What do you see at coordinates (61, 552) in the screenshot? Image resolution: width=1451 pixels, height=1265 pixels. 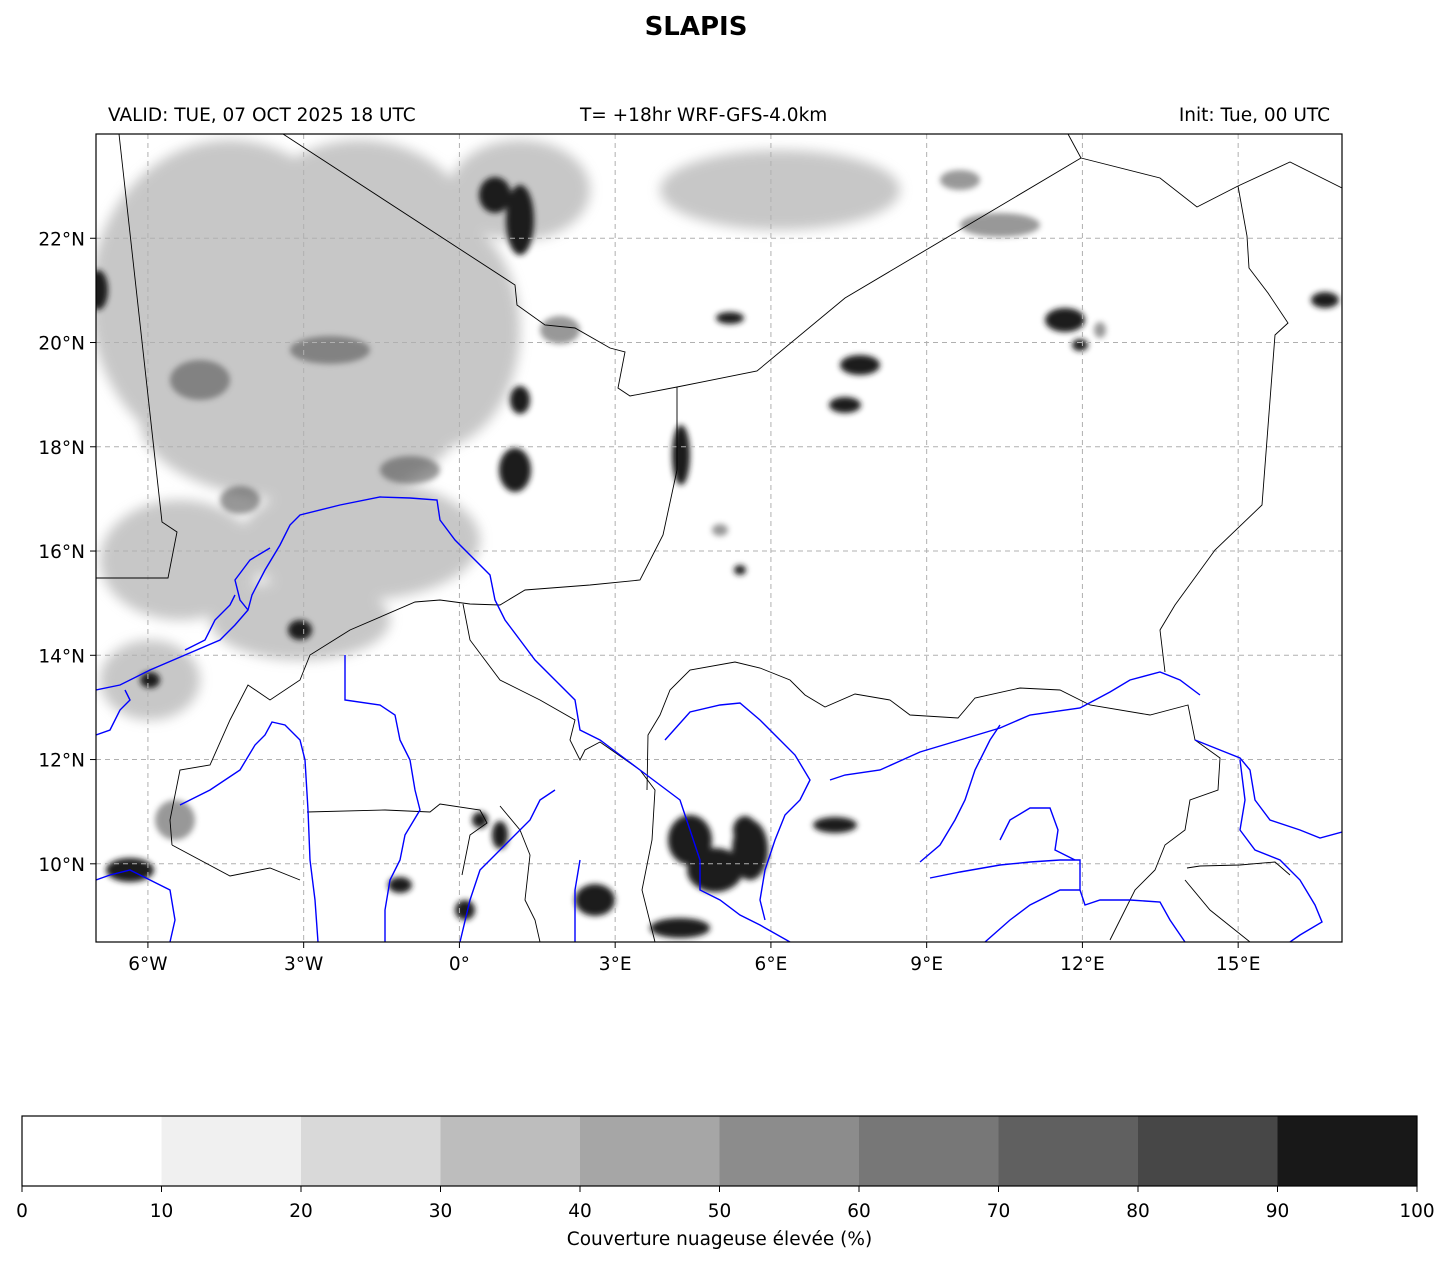 I see `lat-tick-label: 16°N` at bounding box center [61, 552].